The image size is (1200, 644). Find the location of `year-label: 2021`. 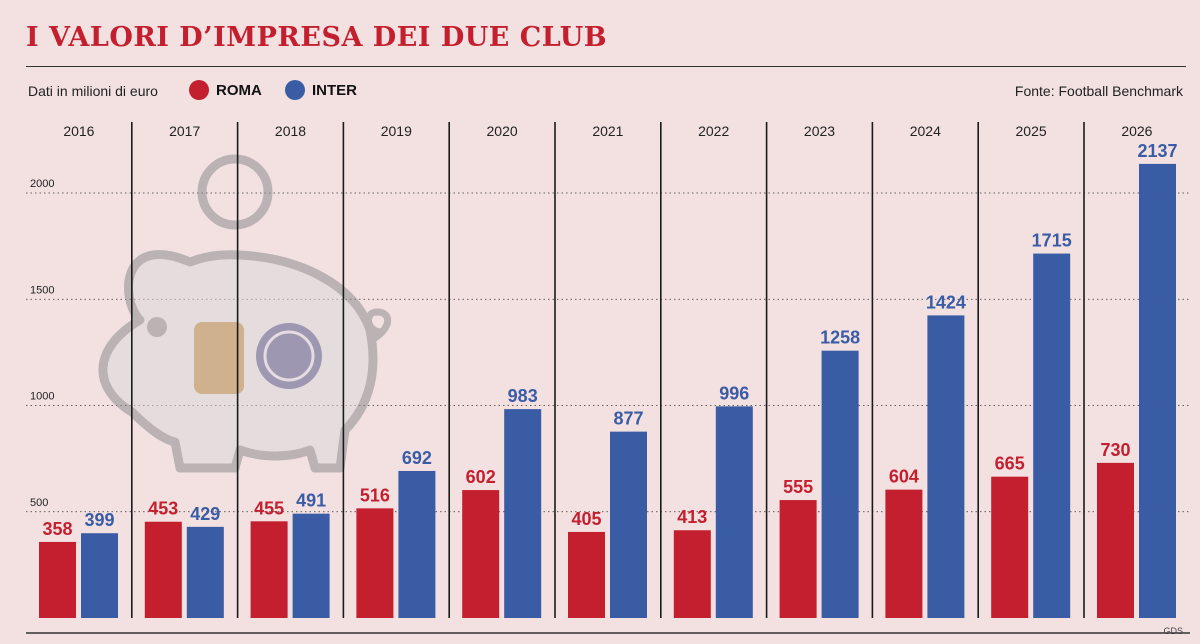

year-label: 2021 is located at coordinates (607, 131).